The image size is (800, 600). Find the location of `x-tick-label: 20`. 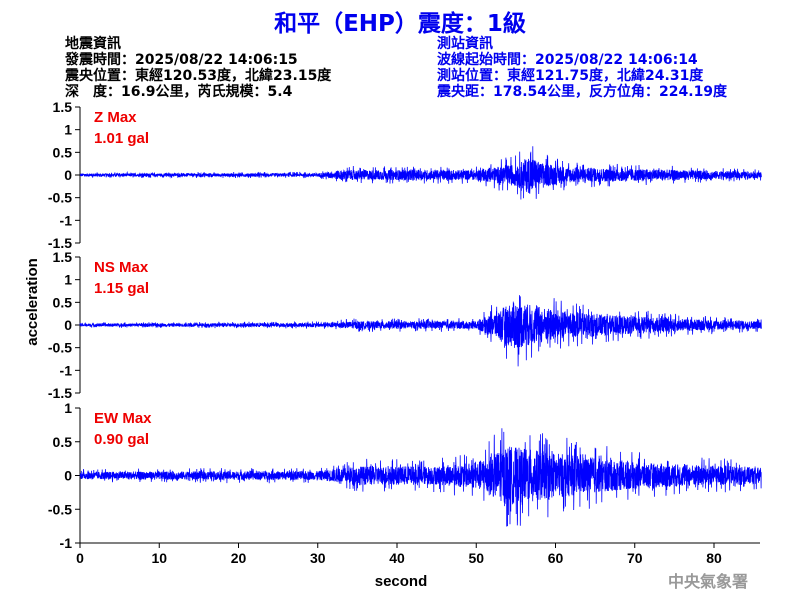

x-tick-label: 20 is located at coordinates (239, 558).